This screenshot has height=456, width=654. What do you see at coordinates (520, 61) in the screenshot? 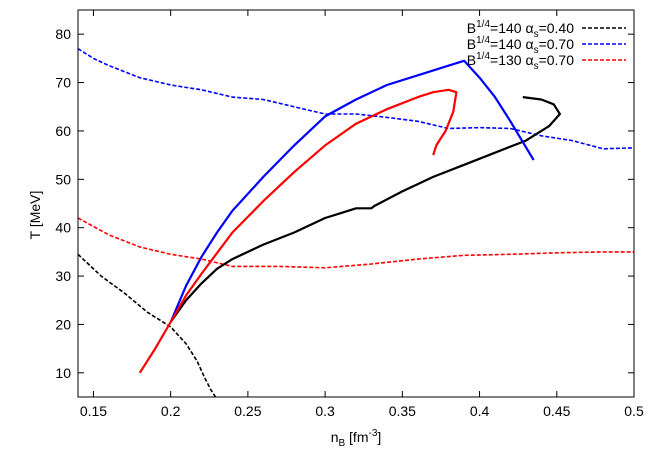
I see `legend-label: B1/4=130 αs=0.70` at bounding box center [520, 61].